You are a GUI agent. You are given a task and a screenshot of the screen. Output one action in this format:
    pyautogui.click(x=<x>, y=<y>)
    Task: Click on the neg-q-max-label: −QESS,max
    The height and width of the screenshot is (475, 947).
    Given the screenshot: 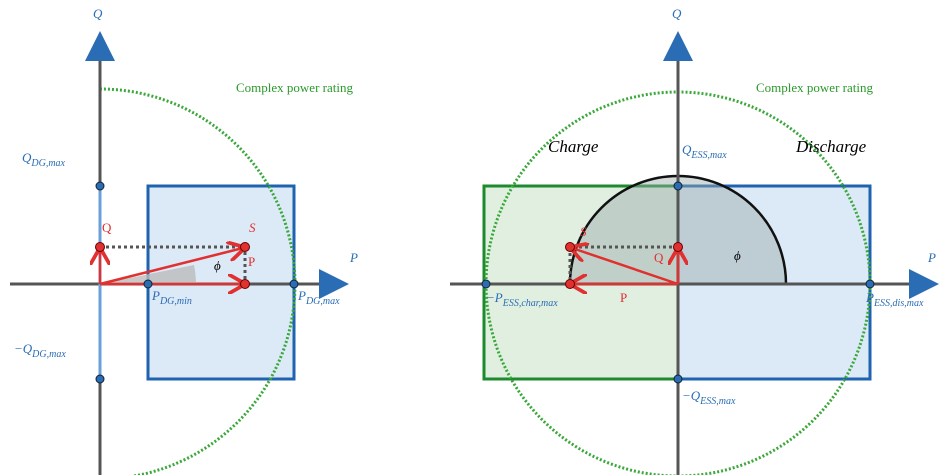 What is the action you would take?
    pyautogui.click(x=709, y=397)
    